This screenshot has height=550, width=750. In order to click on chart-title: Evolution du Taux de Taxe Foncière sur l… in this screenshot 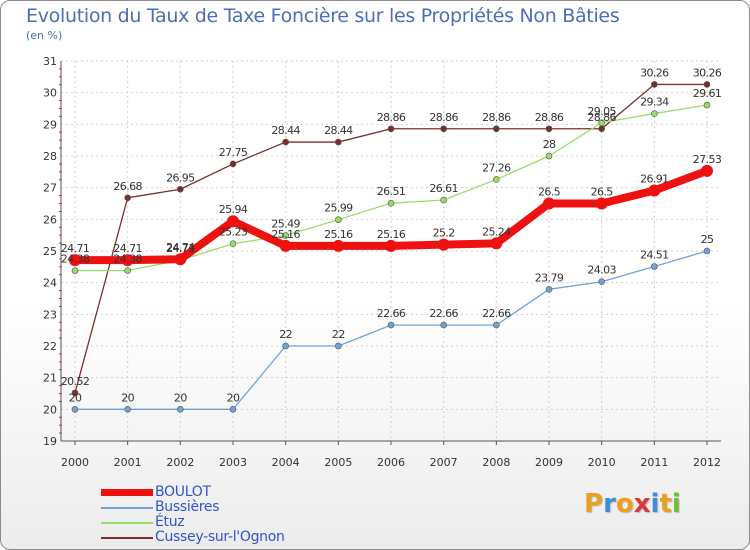, I will do `click(323, 16)`.